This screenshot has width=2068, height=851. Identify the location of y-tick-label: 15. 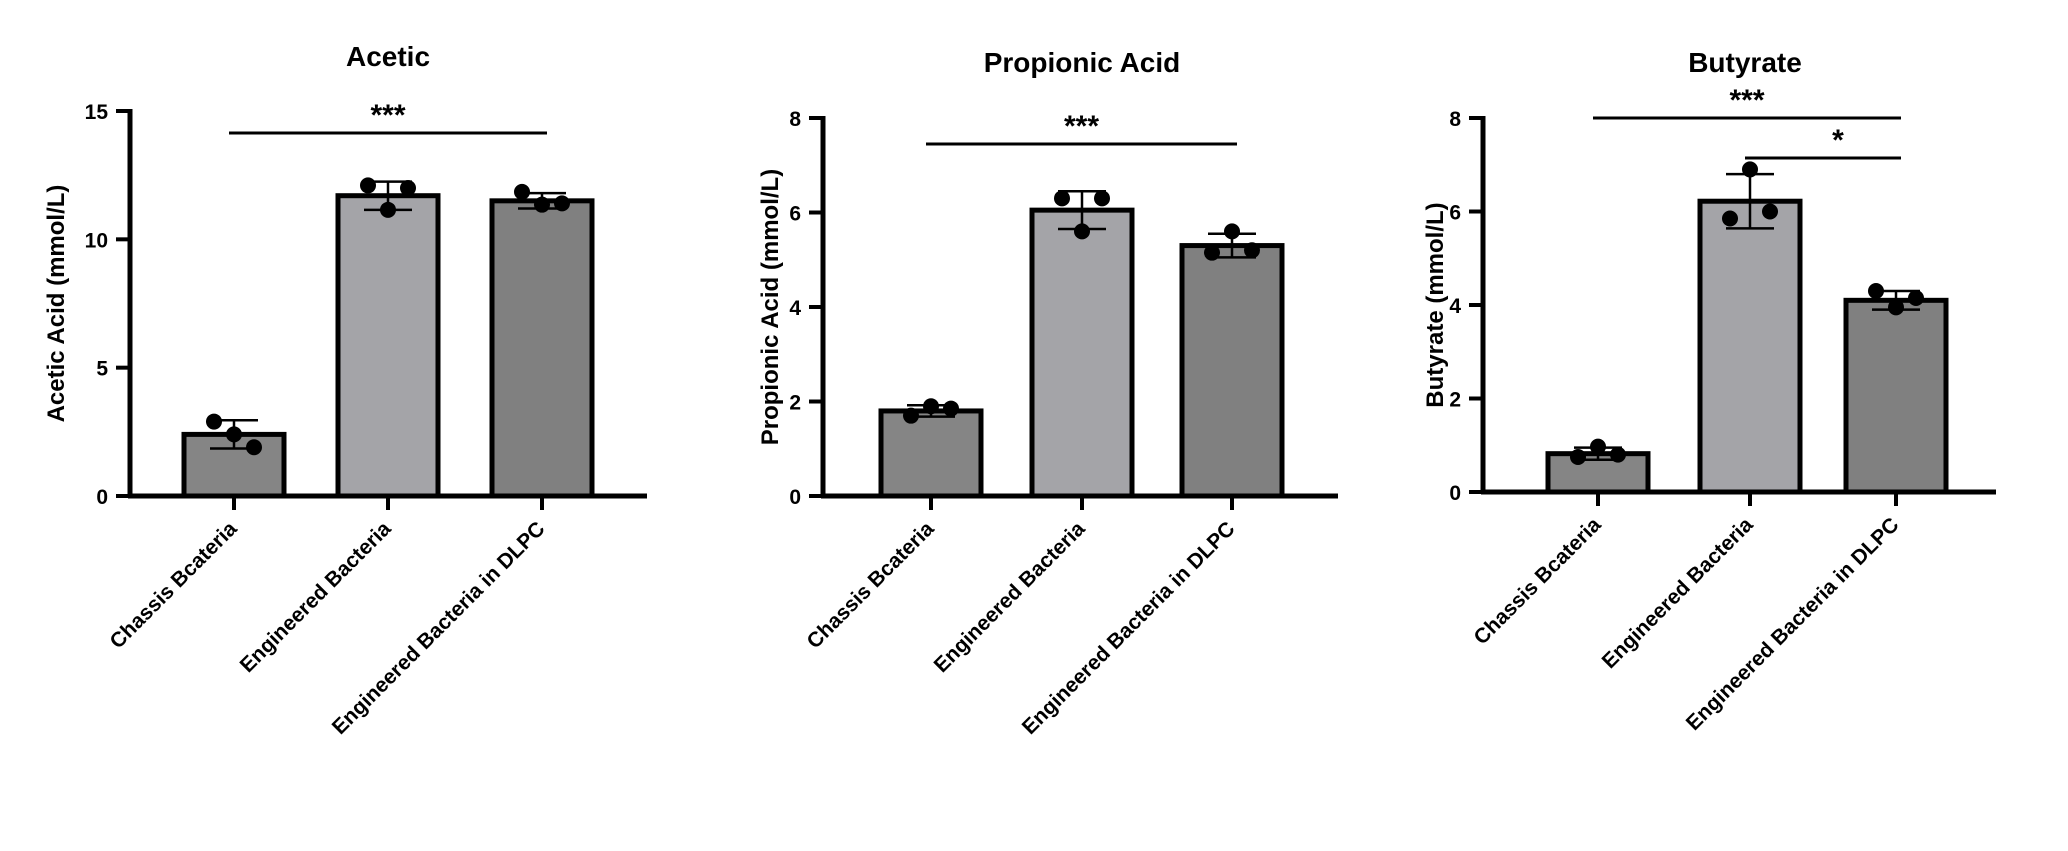
(97, 112).